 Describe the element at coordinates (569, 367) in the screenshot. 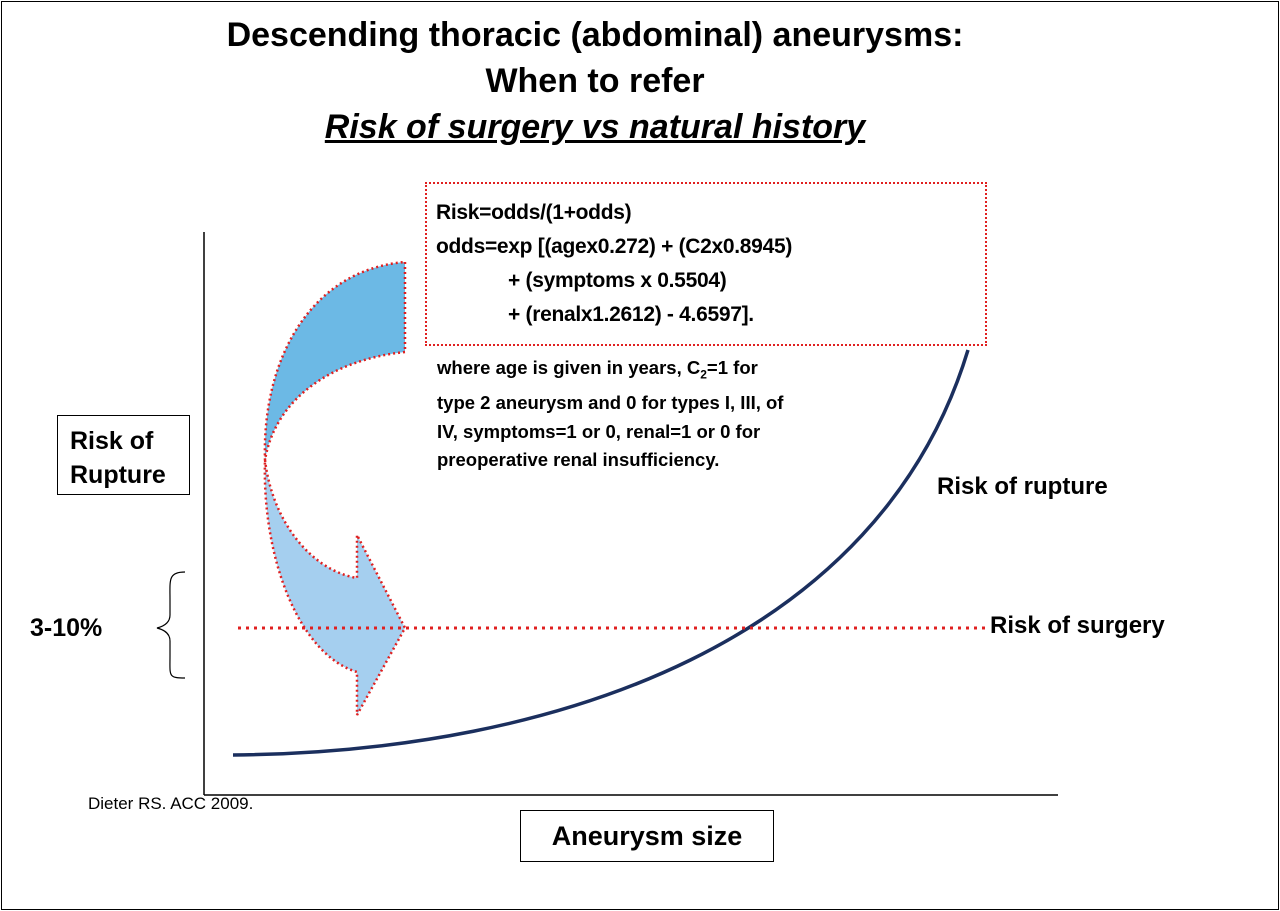

I see `note-text: where age is given in years, C` at that location.